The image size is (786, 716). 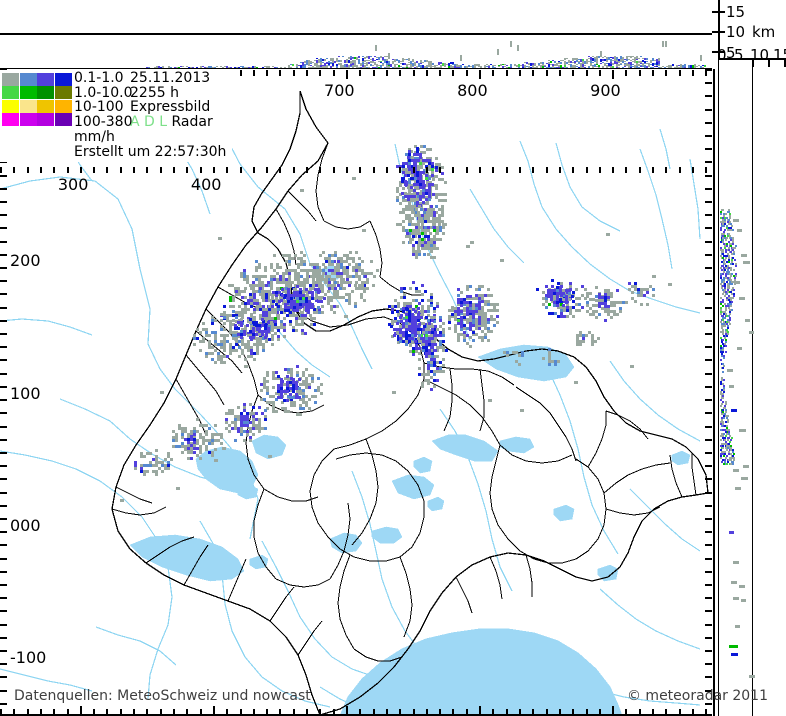 What do you see at coordinates (153, 93) in the screenshot?
I see `legend-row-1: 1.0-10.0 2255 h` at bounding box center [153, 93].